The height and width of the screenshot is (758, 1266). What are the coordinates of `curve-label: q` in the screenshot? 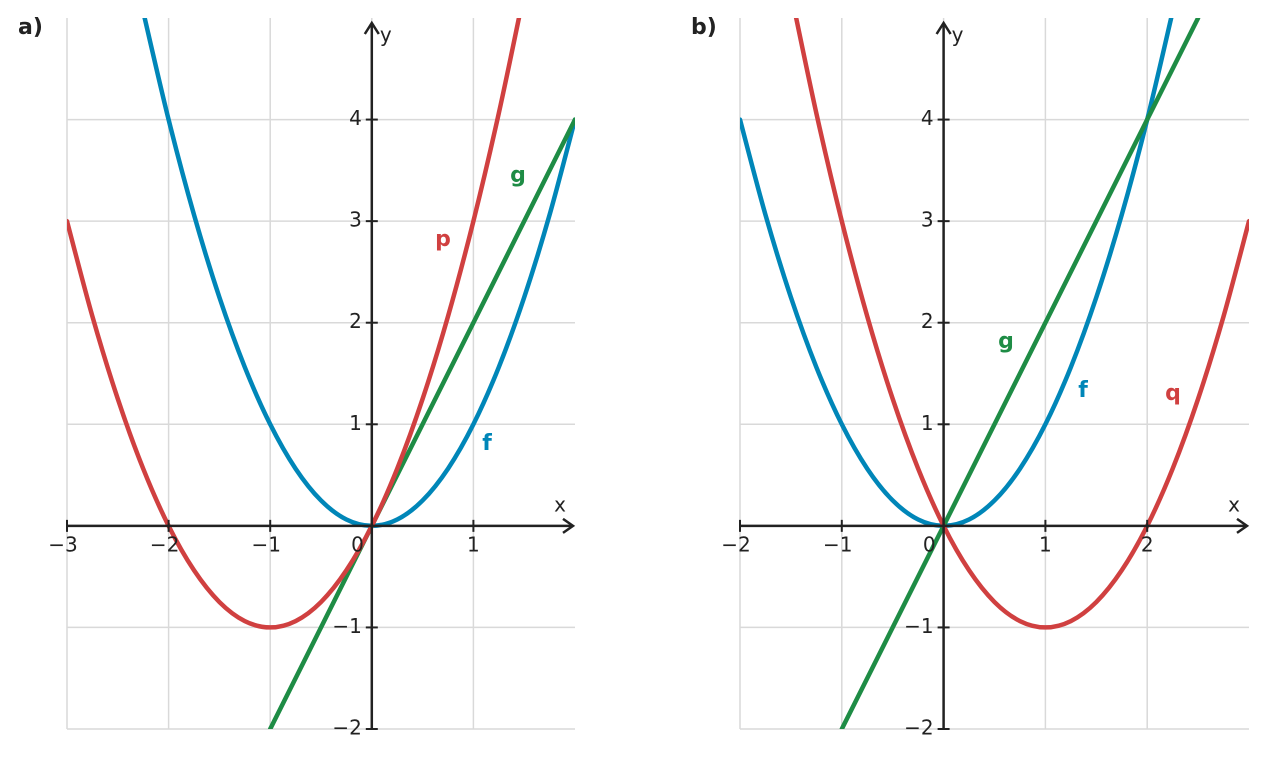 It's located at (1173, 393).